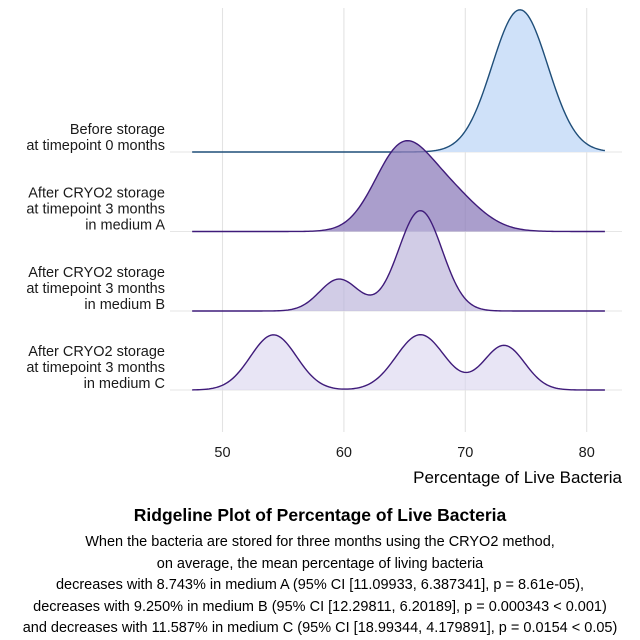  What do you see at coordinates (124, 305) in the screenshot?
I see `y-label-line: in medium B` at bounding box center [124, 305].